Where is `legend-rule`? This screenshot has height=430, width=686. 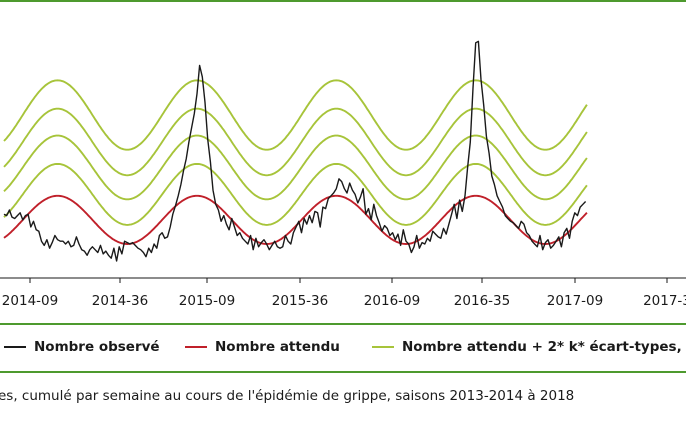 legend-rule is located at coordinates (343, 324).